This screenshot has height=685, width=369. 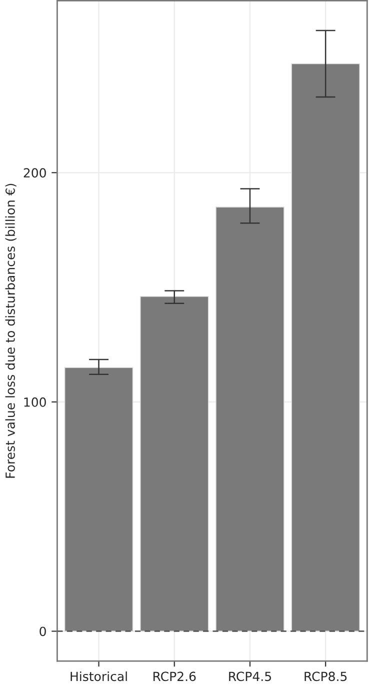 I want to click on y-tick-label: 100, so click(x=35, y=402).